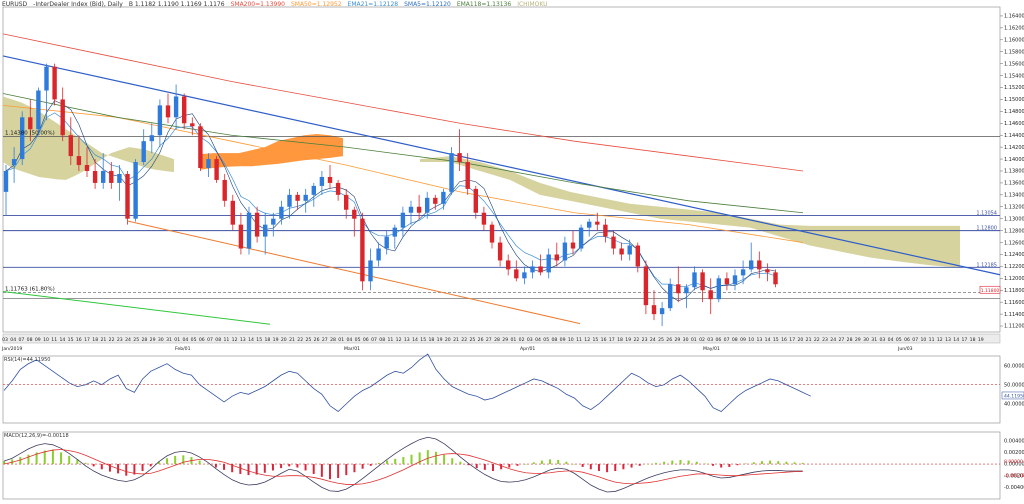 The height and width of the screenshot is (504, 1024). What do you see at coordinates (54, 340) in the screenshot?
I see `x-tick-label: 11` at bounding box center [54, 340].